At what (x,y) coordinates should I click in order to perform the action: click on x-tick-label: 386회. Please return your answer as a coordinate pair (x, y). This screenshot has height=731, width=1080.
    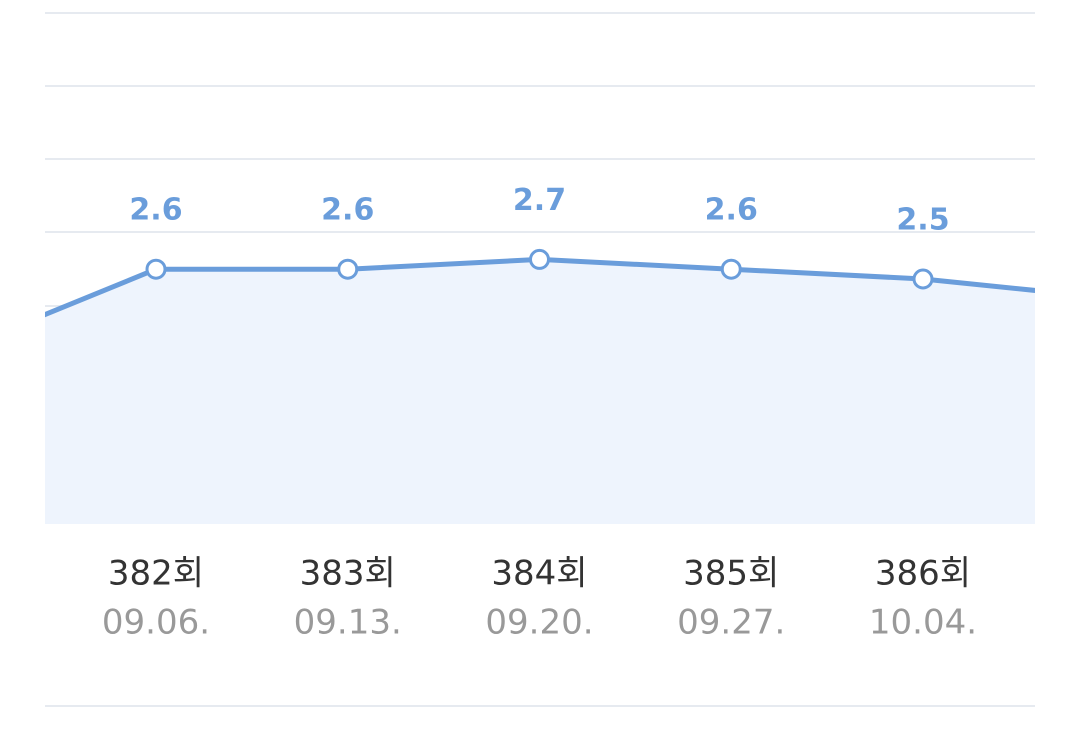
    Looking at the image, I should click on (923, 574).